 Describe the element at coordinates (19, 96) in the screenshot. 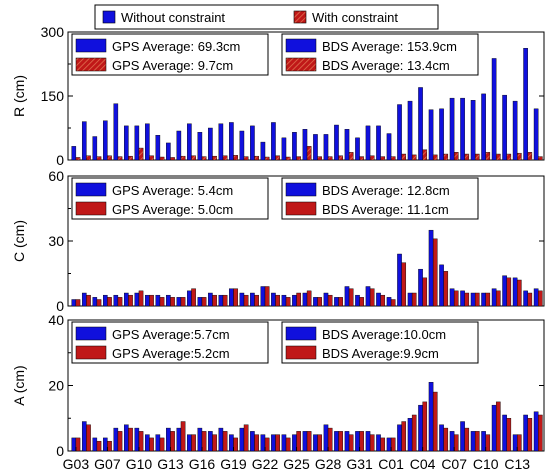

I see `y-axis-label: R (cm)` at that location.